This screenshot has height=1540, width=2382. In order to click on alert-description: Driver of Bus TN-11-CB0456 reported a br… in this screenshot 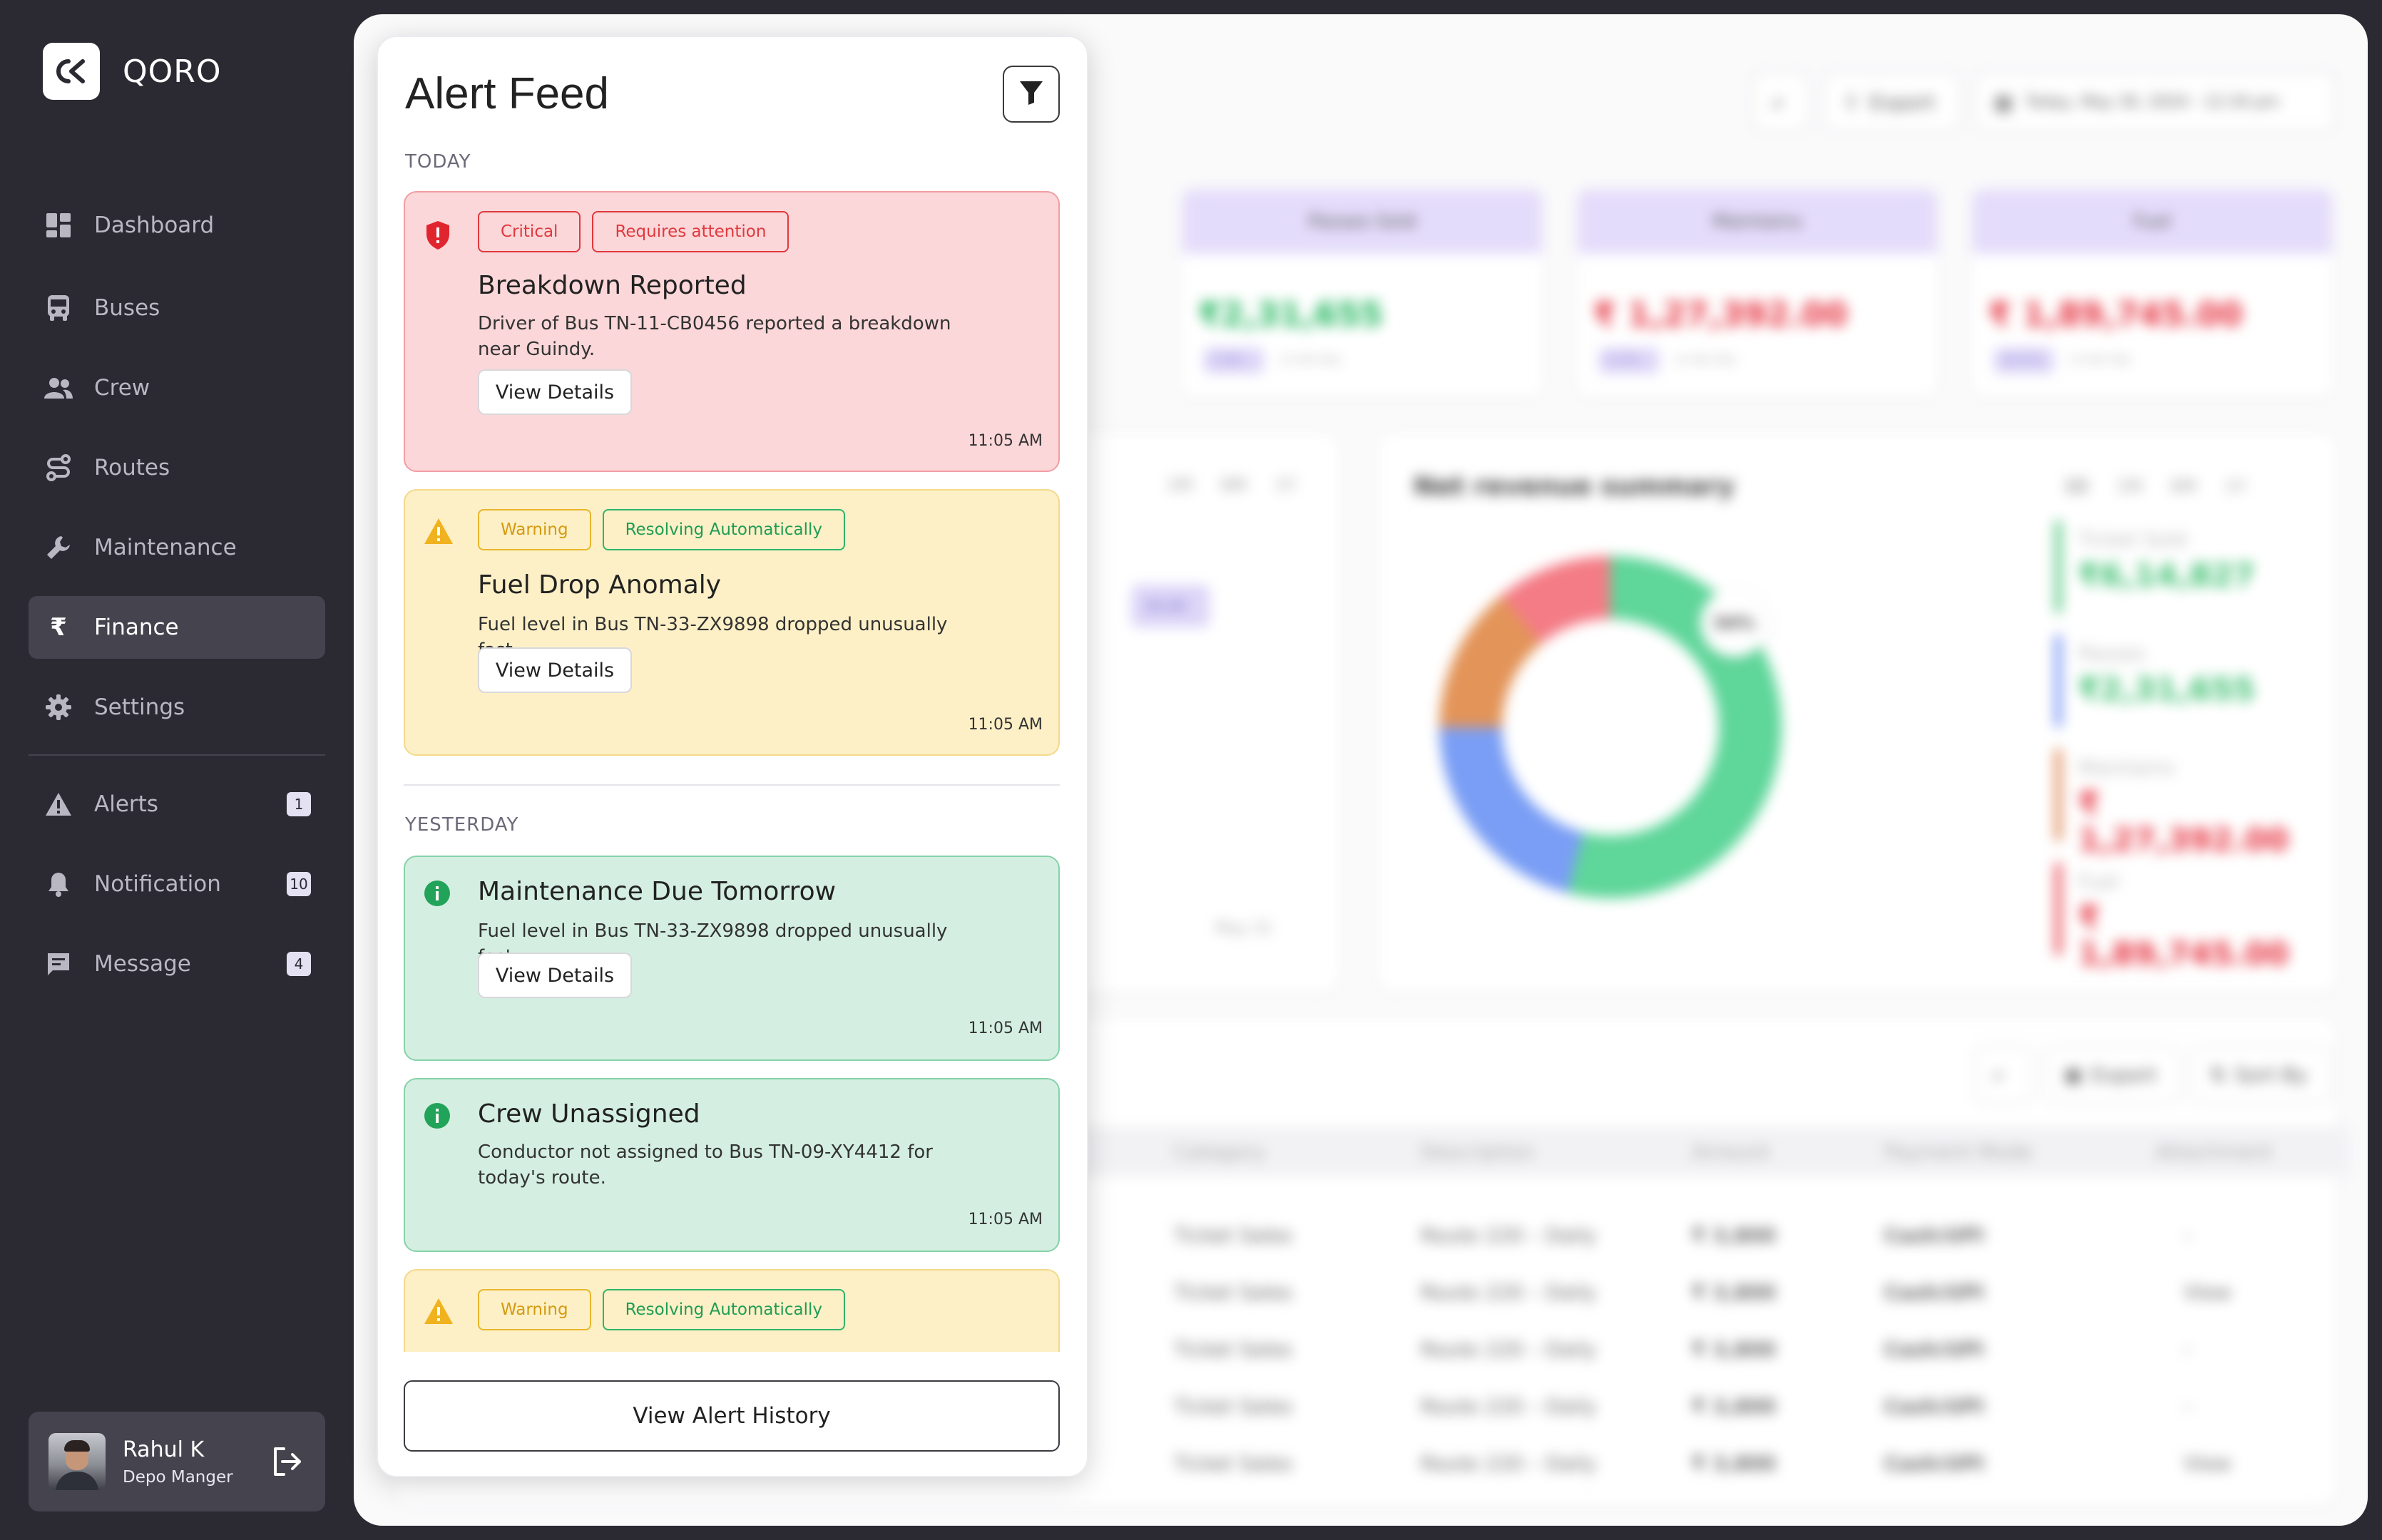, I will do `click(714, 336)`.